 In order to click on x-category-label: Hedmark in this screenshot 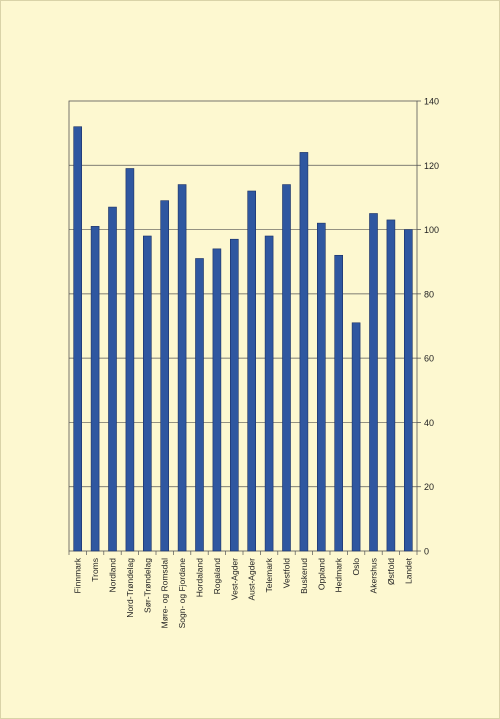, I will do `click(339, 574)`.